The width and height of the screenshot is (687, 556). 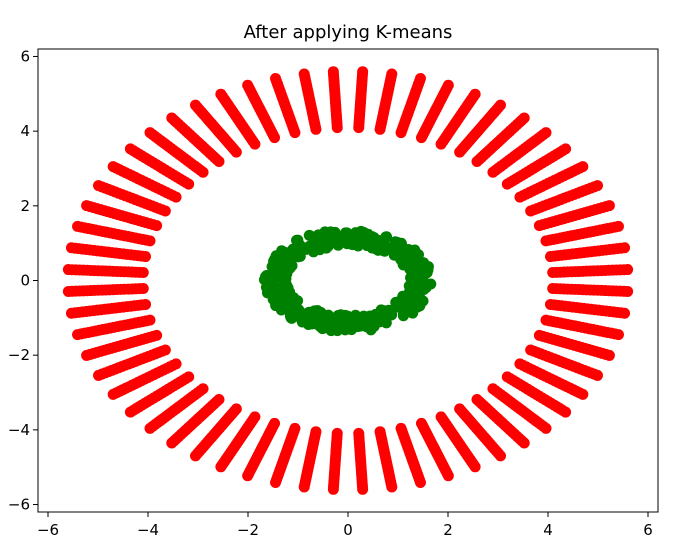 I want to click on y-tick-label: 0, so click(x=25, y=281).